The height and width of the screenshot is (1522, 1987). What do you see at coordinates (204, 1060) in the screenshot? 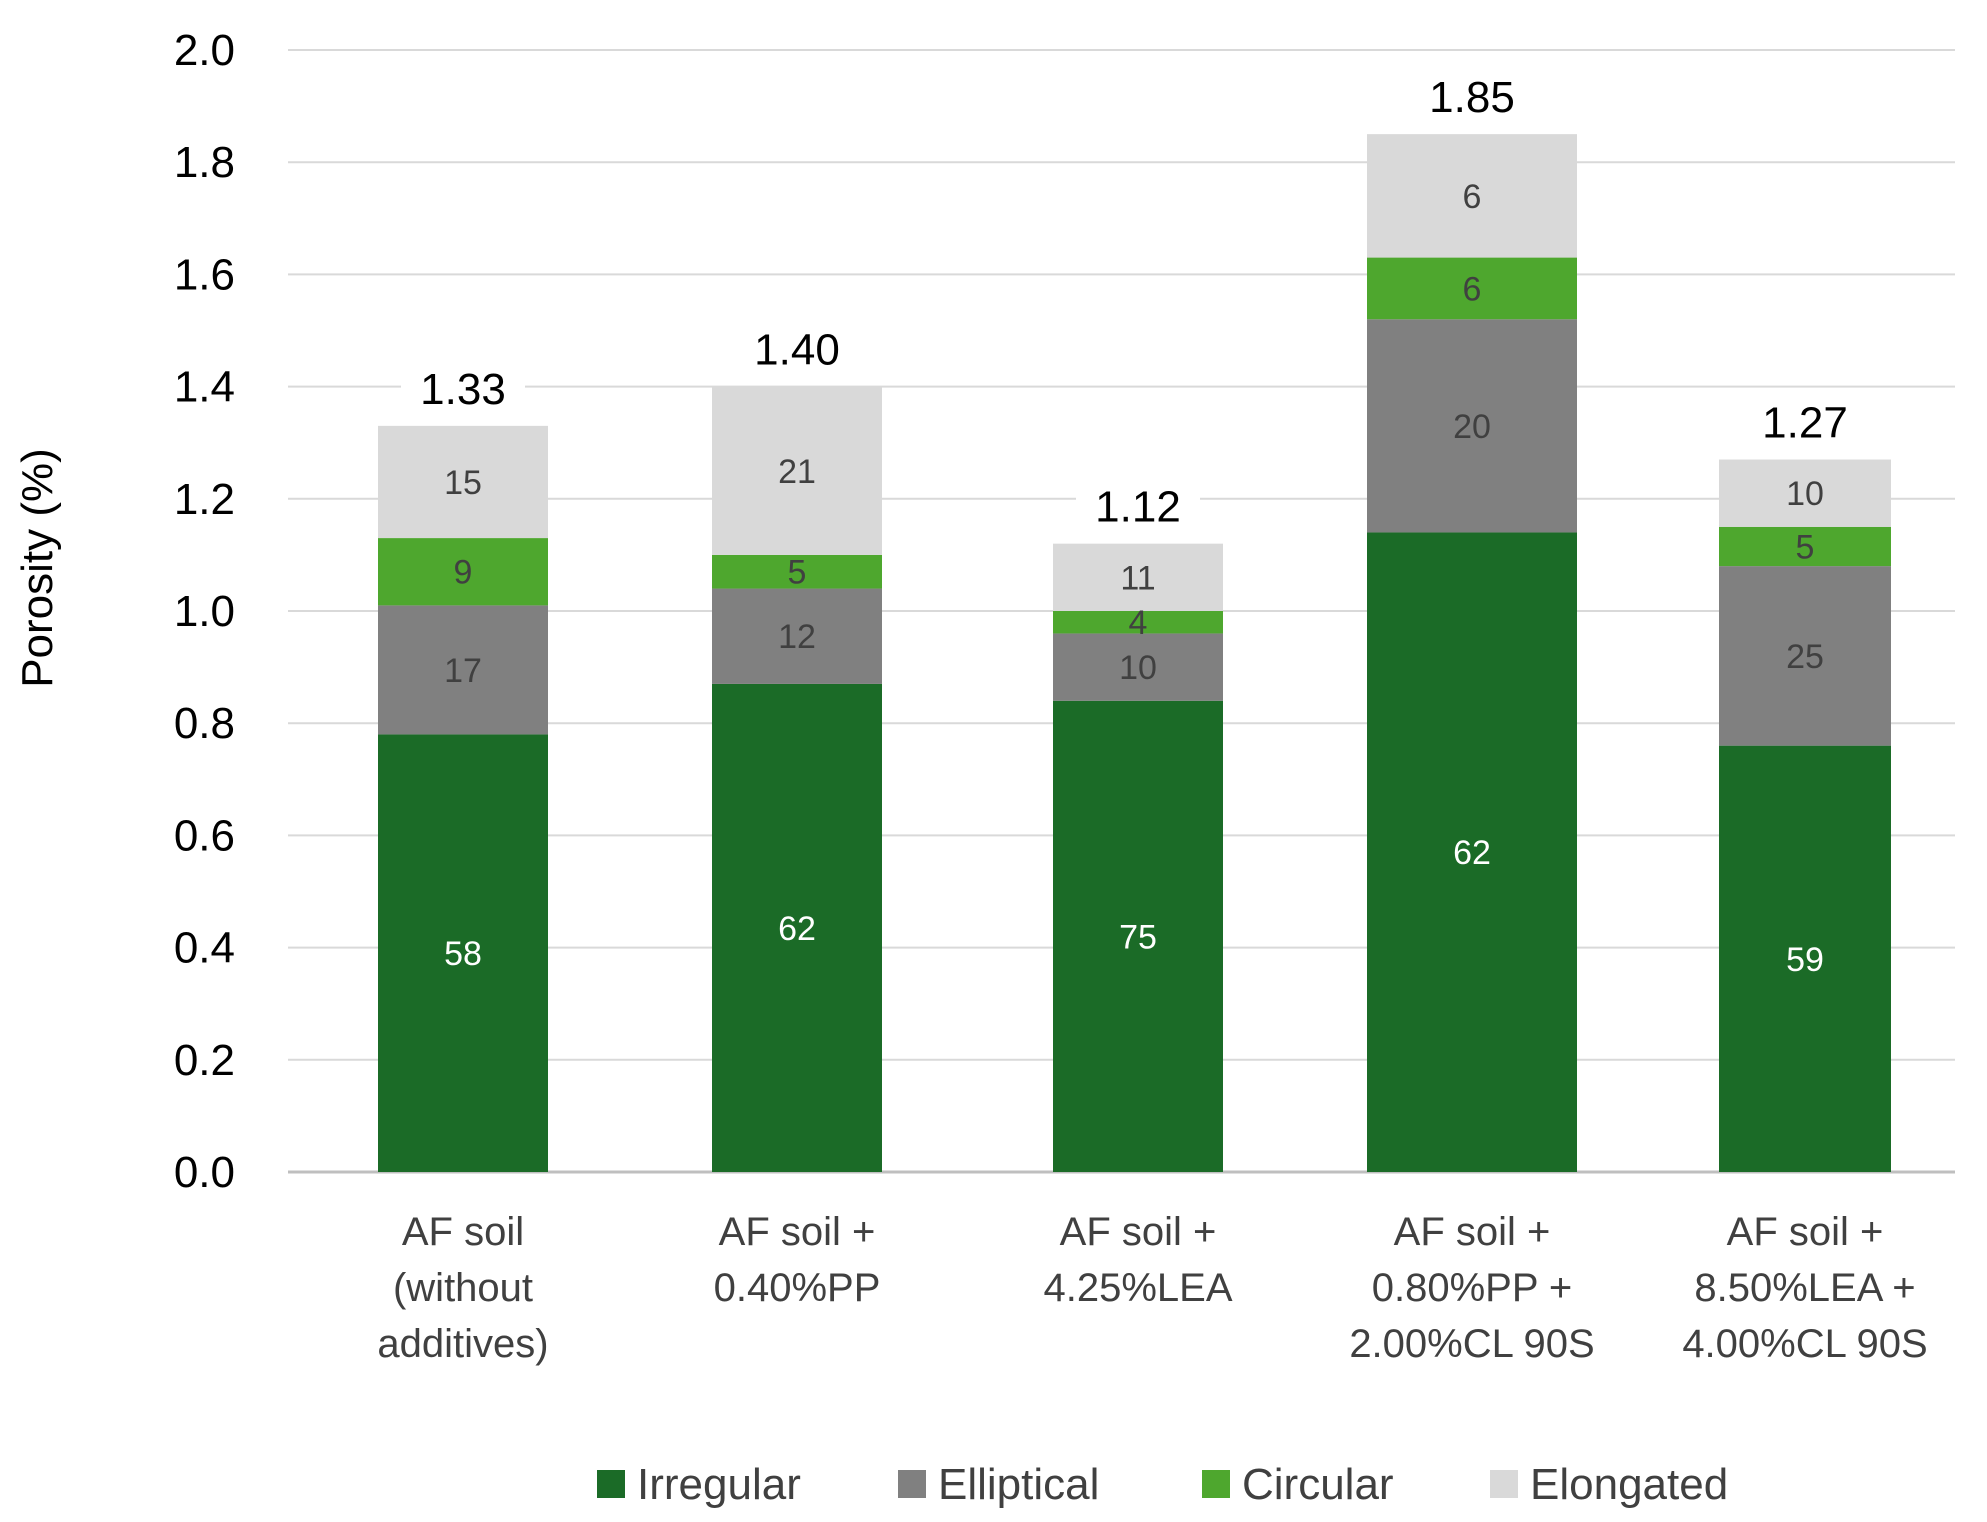
I see `y-tick-label: 0.2` at bounding box center [204, 1060].